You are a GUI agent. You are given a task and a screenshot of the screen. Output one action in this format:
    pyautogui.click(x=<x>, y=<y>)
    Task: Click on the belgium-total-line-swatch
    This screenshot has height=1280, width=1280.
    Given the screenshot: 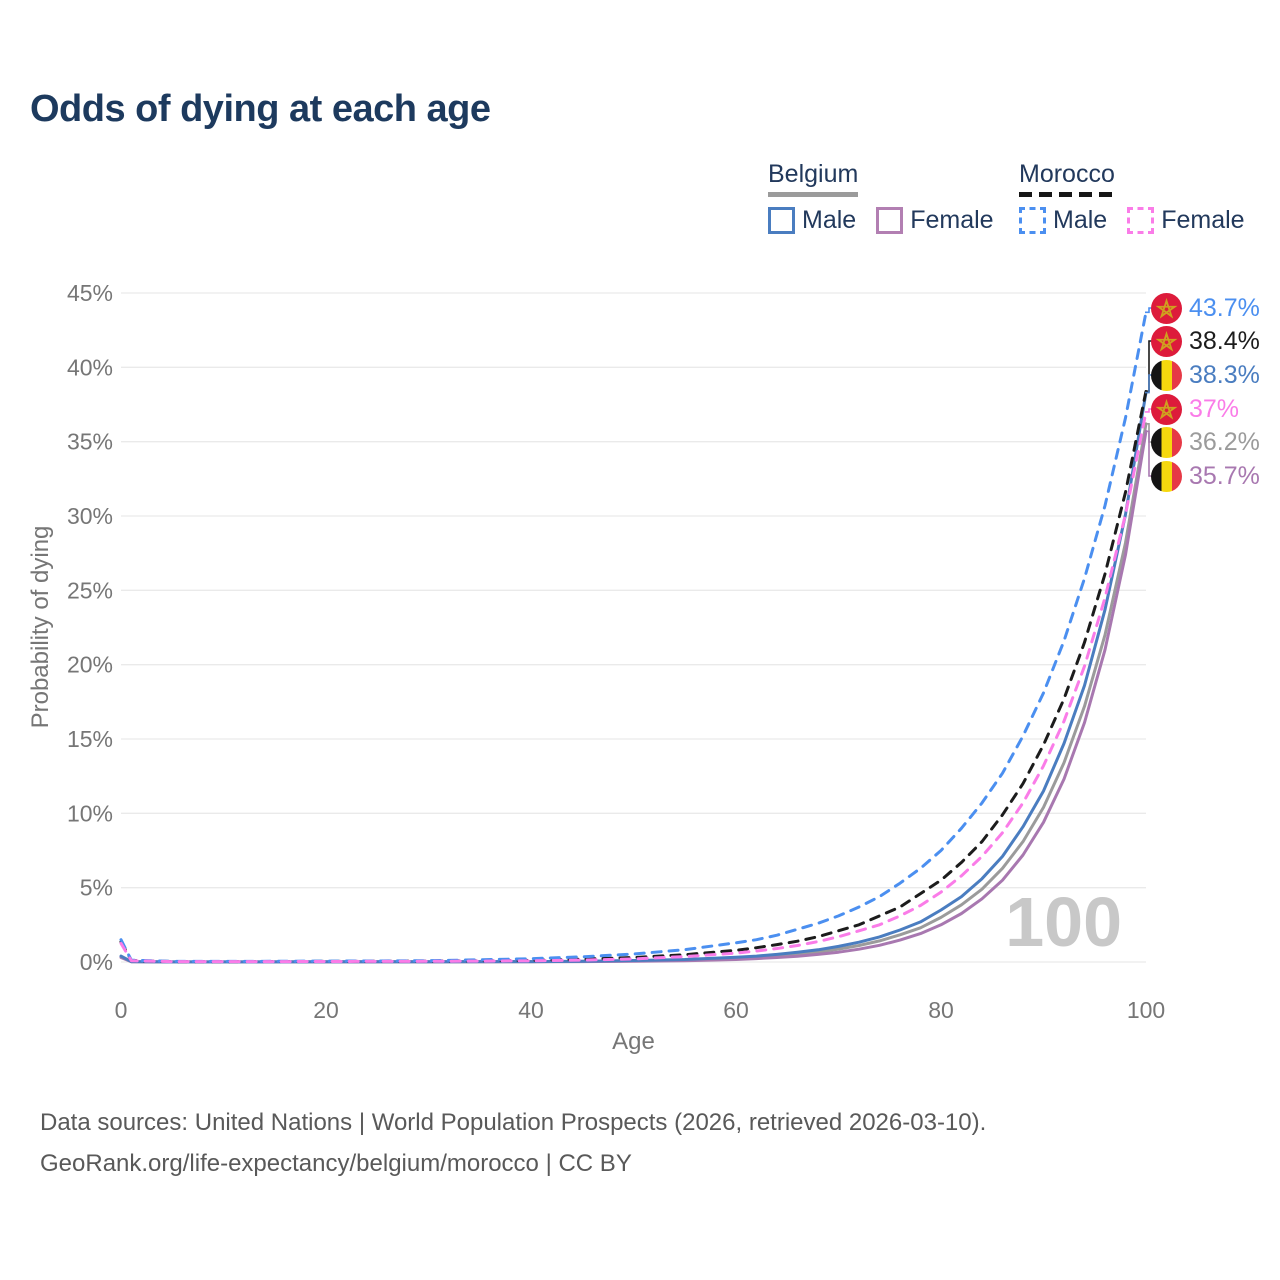 What is the action you would take?
    pyautogui.click(x=813, y=194)
    